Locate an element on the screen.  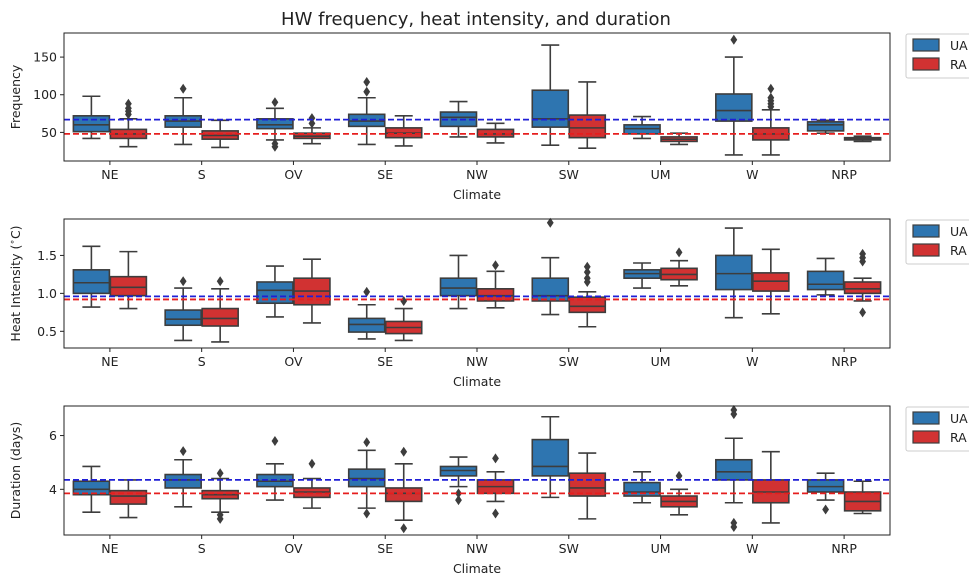
box-ra-nw is located at coordinates (495, 486).